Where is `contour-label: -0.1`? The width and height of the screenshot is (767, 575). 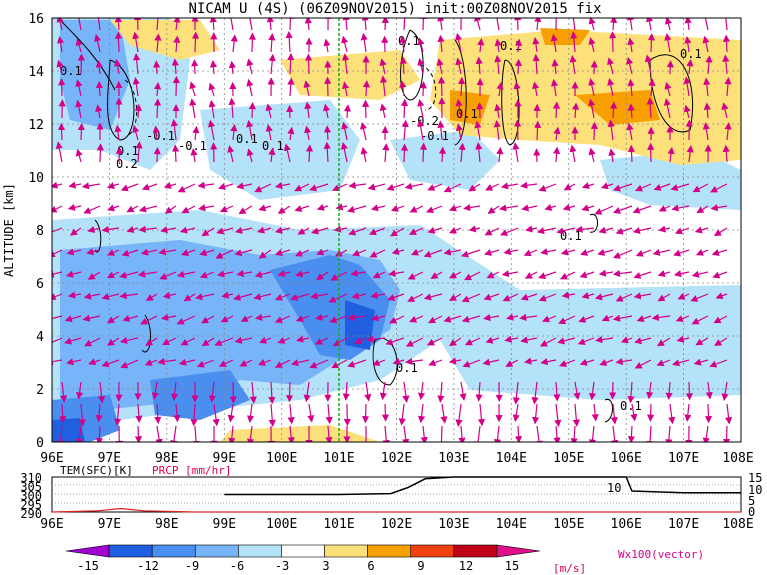
contour-label: -0.1 is located at coordinates (192, 146).